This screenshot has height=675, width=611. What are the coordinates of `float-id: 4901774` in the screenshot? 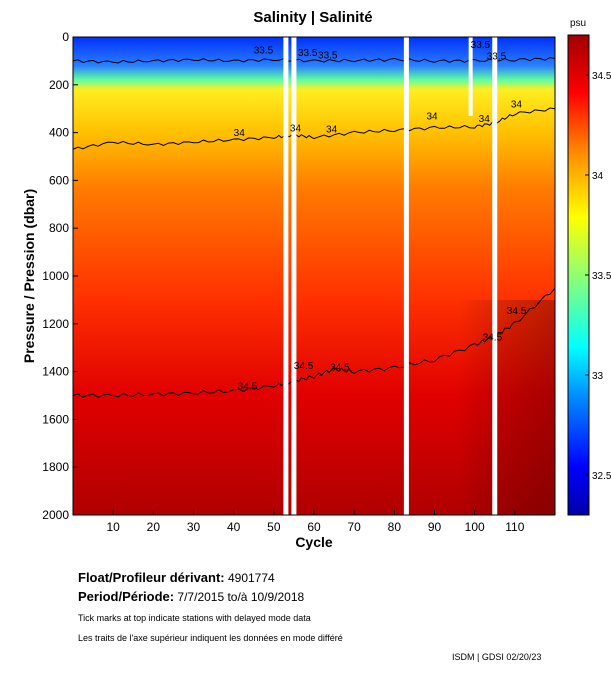 It's located at (251, 578).